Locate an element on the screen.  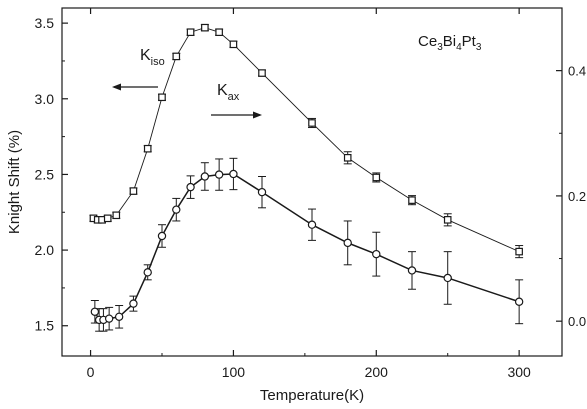
compound-bi: Bi is located at coordinates (449, 41).